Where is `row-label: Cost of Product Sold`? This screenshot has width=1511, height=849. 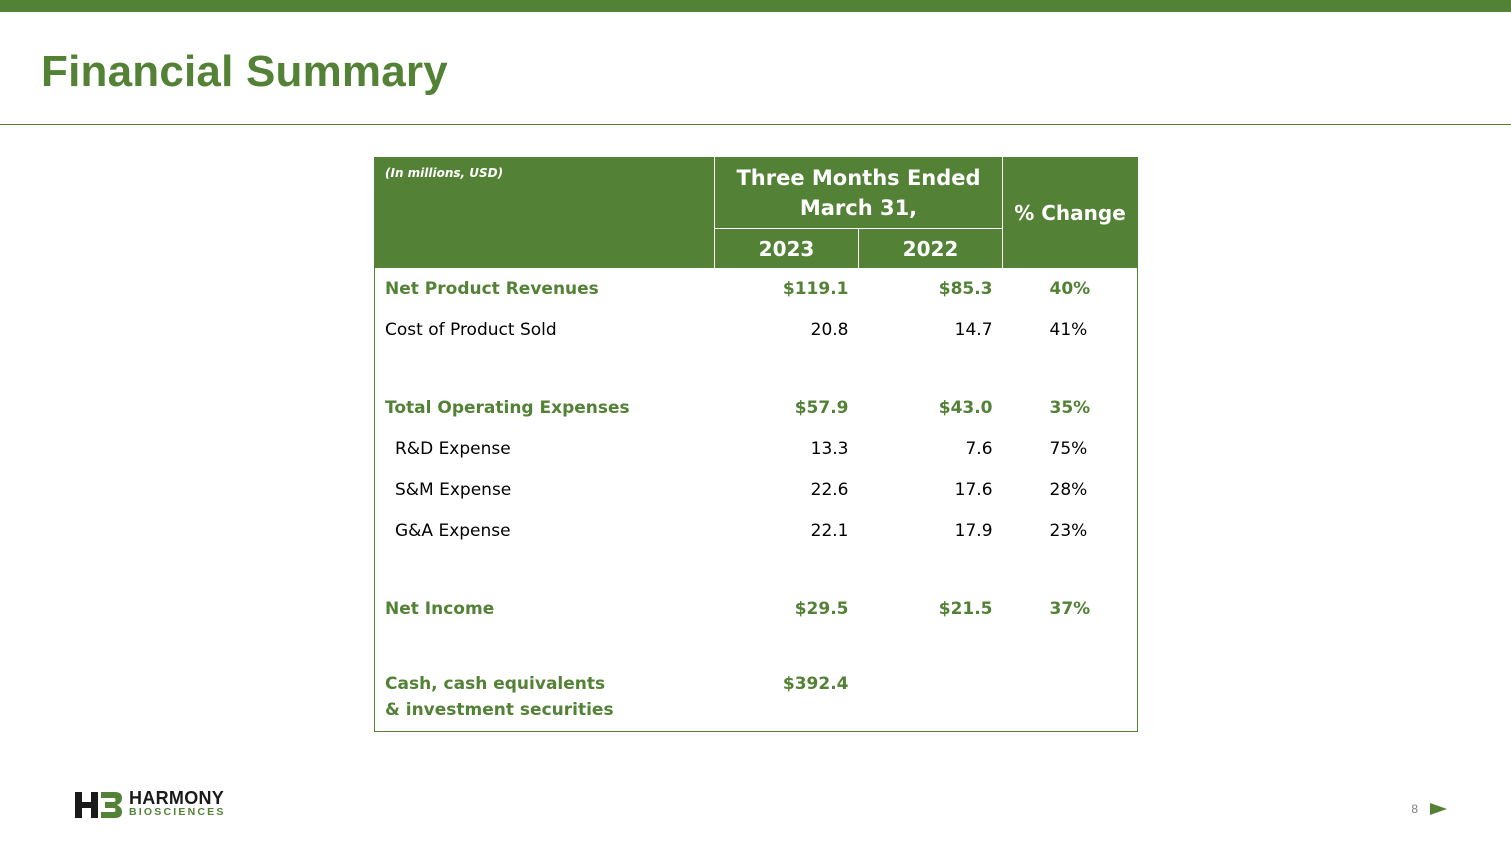 row-label: Cost of Product Sold is located at coordinates (471, 329).